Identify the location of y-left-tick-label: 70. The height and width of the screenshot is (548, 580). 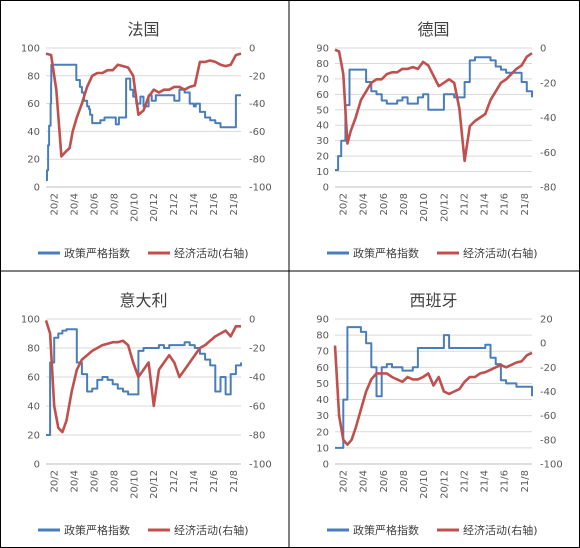
(322, 79).